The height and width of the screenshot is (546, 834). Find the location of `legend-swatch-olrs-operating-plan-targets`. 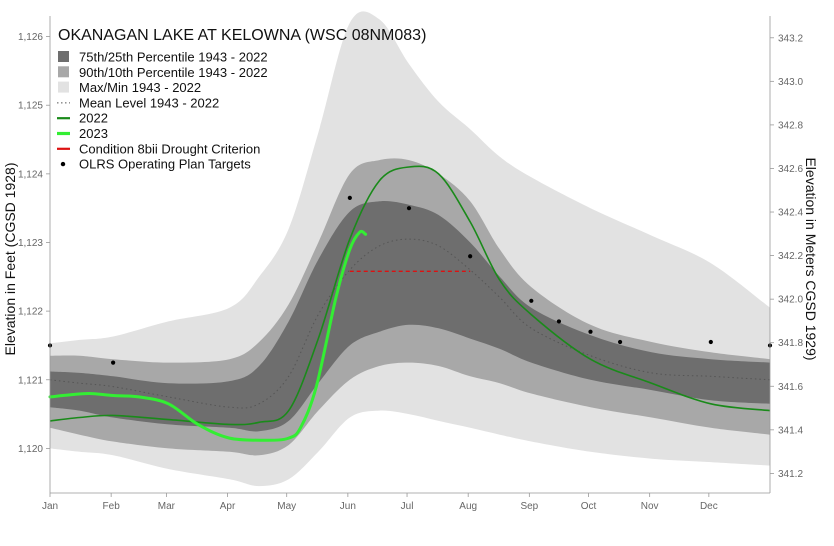

legend-swatch-olrs-operating-plan-targets is located at coordinates (63, 164).